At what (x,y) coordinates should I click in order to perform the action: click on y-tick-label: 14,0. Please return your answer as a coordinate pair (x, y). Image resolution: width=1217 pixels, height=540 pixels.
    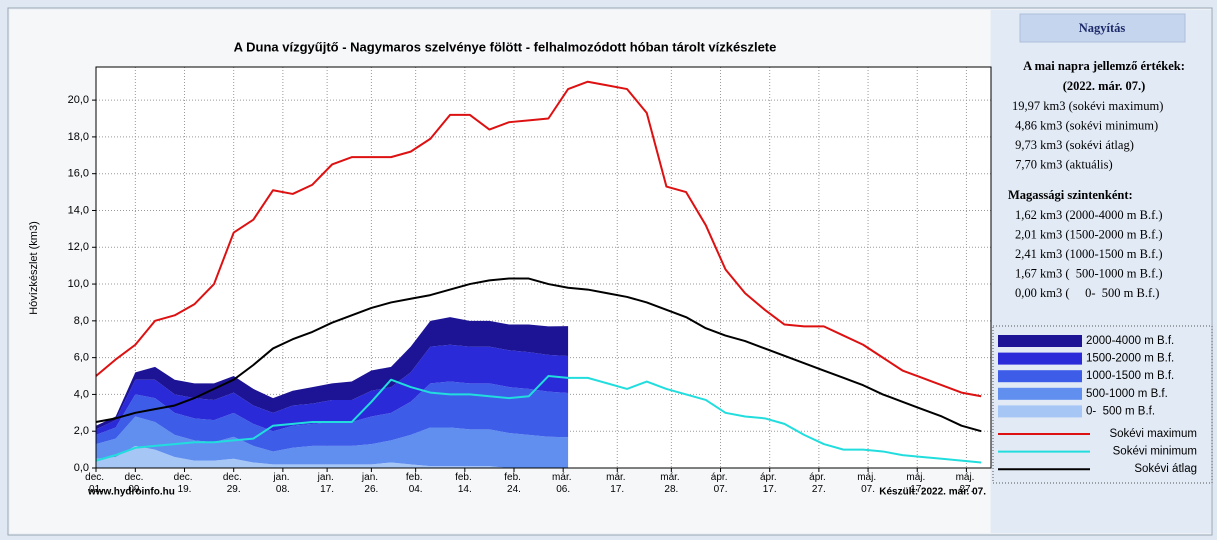
    Looking at the image, I should click on (78, 210).